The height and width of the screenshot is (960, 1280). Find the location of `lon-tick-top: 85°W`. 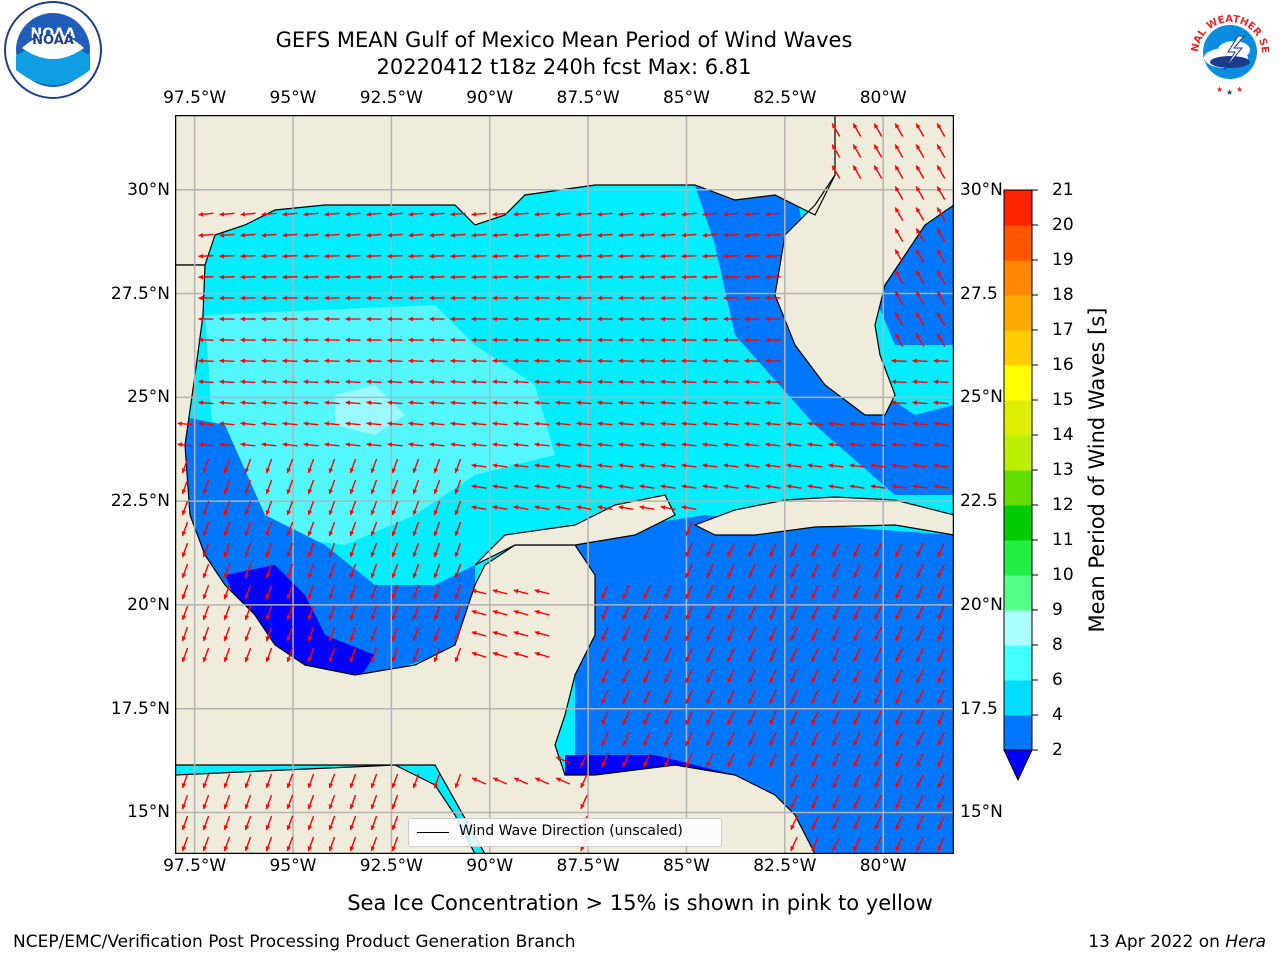

lon-tick-top: 85°W is located at coordinates (686, 98).